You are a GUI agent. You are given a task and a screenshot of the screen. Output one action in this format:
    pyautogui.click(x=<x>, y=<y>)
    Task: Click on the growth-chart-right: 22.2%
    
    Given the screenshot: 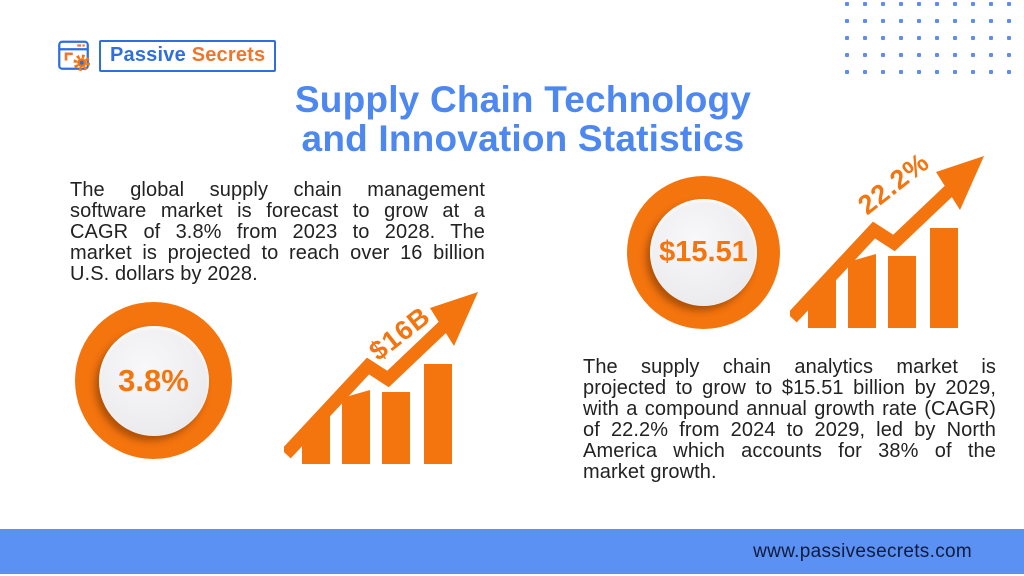 What is the action you would take?
    pyautogui.click(x=888, y=237)
    